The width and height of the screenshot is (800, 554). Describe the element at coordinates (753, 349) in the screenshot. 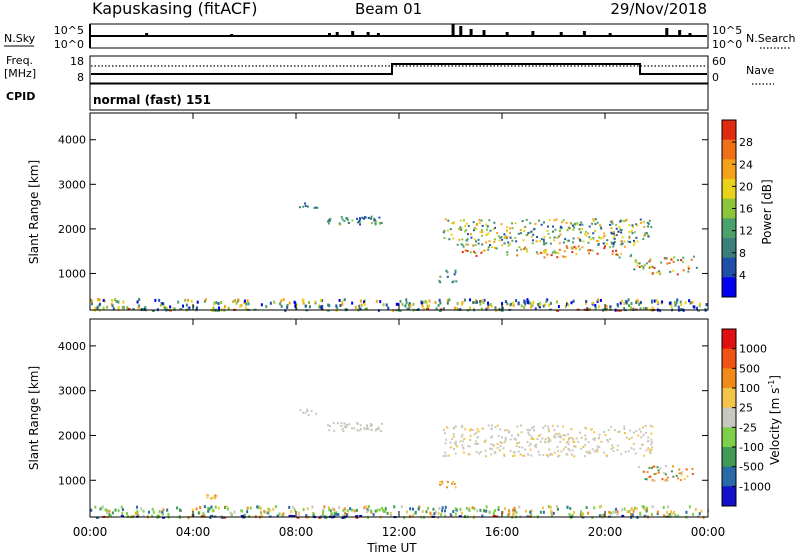

I see `velocity-colorbar-tick-label: 1000` at that location.